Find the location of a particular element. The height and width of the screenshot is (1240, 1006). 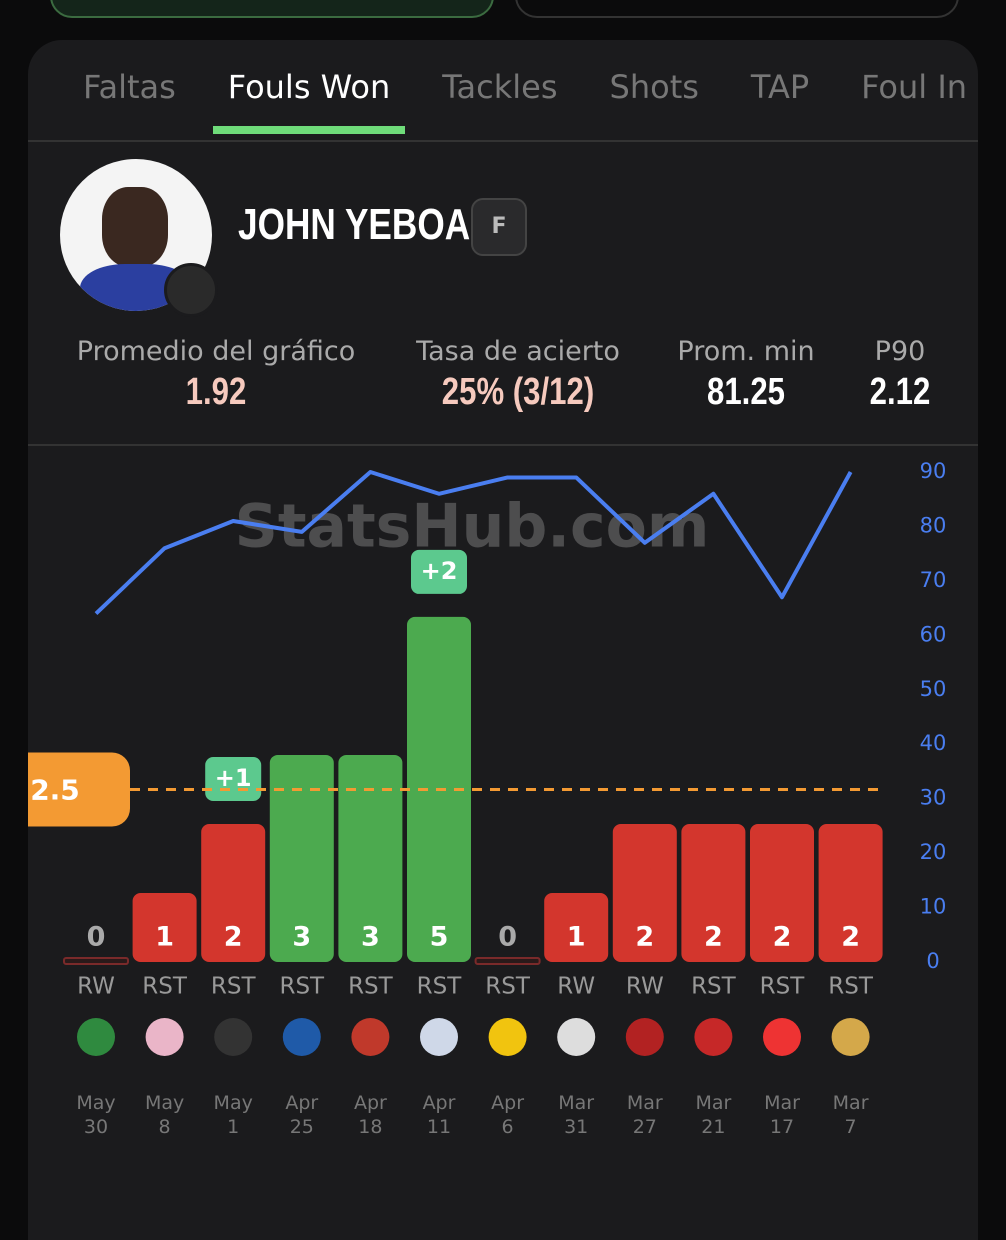

stat: Tasa de acierto 25% (3/12) is located at coordinates (518, 375).